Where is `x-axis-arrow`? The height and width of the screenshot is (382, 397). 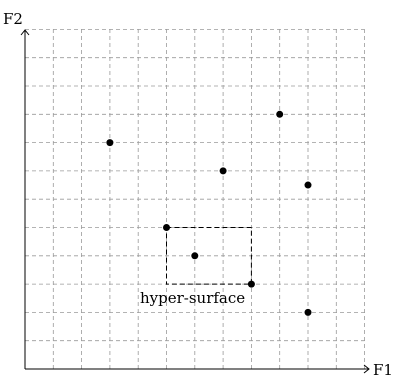
x-axis-arrow is located at coordinates (366, 369).